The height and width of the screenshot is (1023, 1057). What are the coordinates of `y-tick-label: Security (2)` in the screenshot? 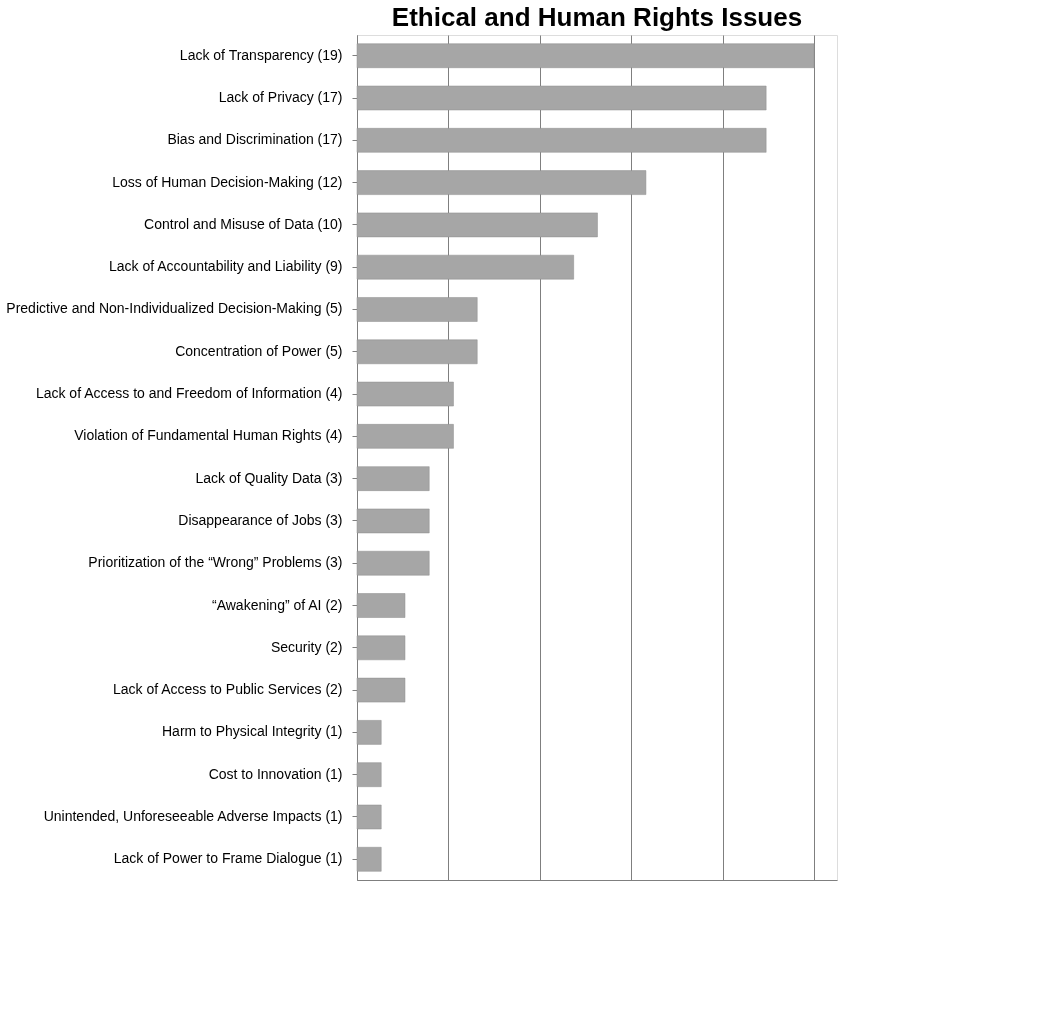 It's located at (306, 646).